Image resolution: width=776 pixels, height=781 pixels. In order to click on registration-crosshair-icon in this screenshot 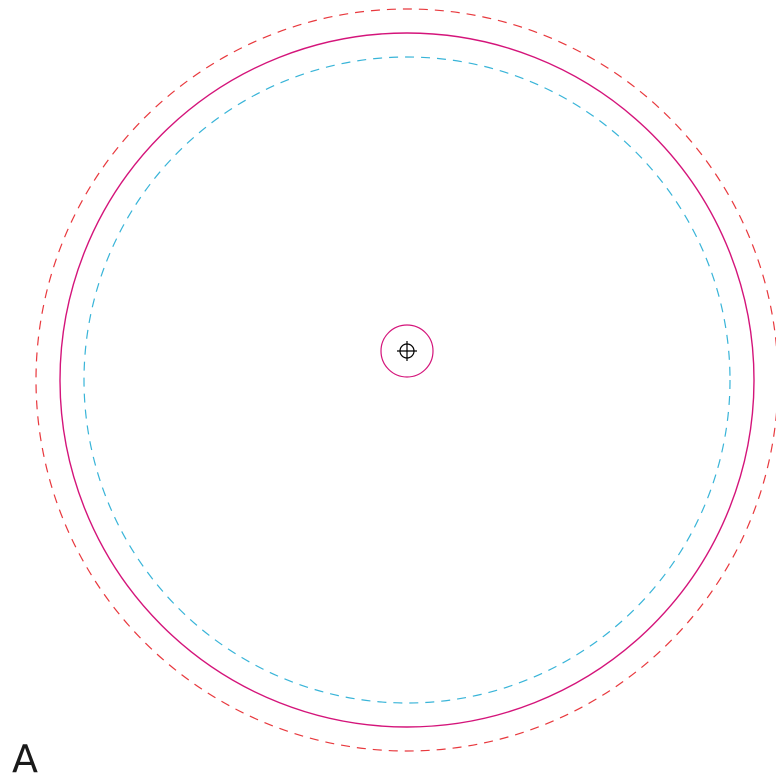, I will do `click(407, 351)`.